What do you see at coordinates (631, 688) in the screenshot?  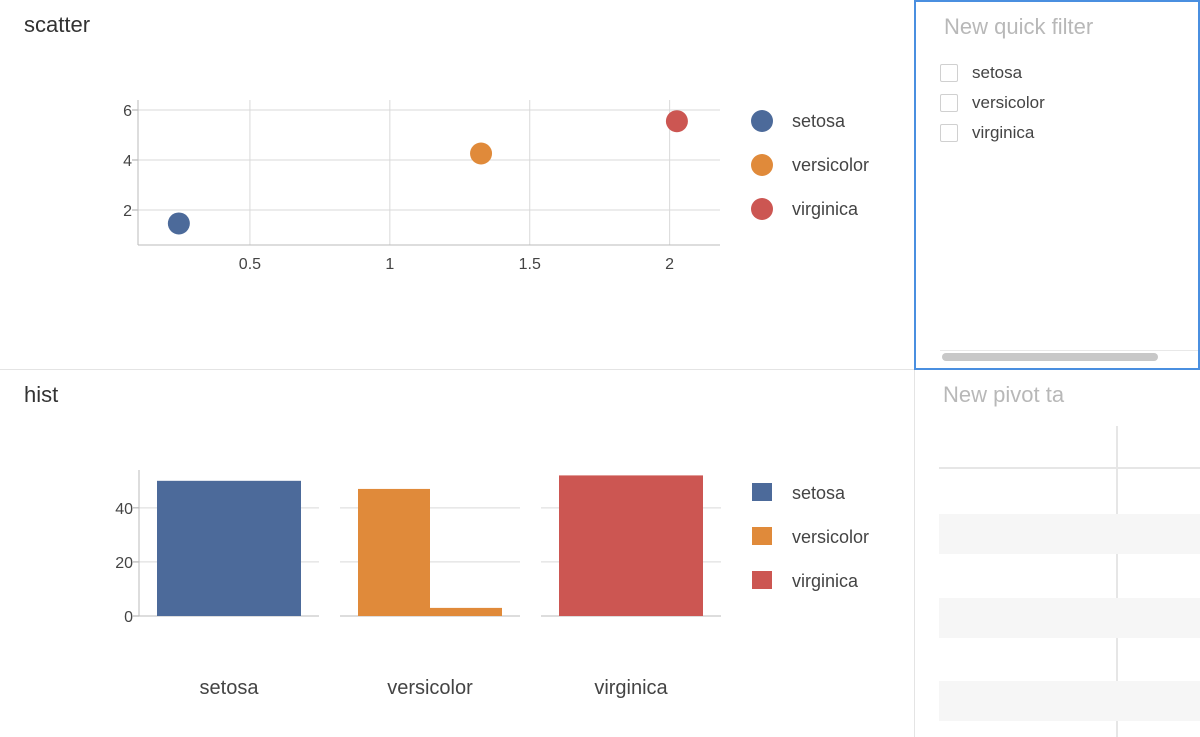 I see `category-label: virginica` at bounding box center [631, 688].